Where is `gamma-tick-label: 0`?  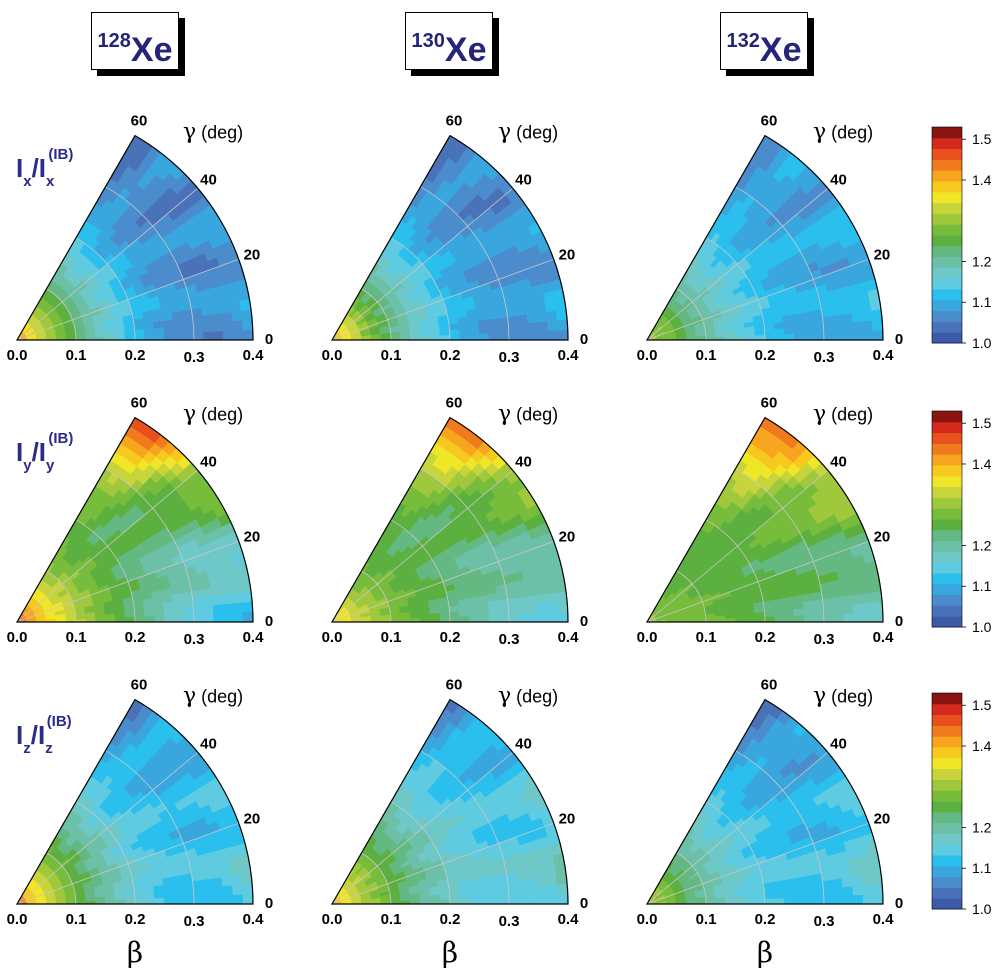 gamma-tick-label: 0 is located at coordinates (899, 339).